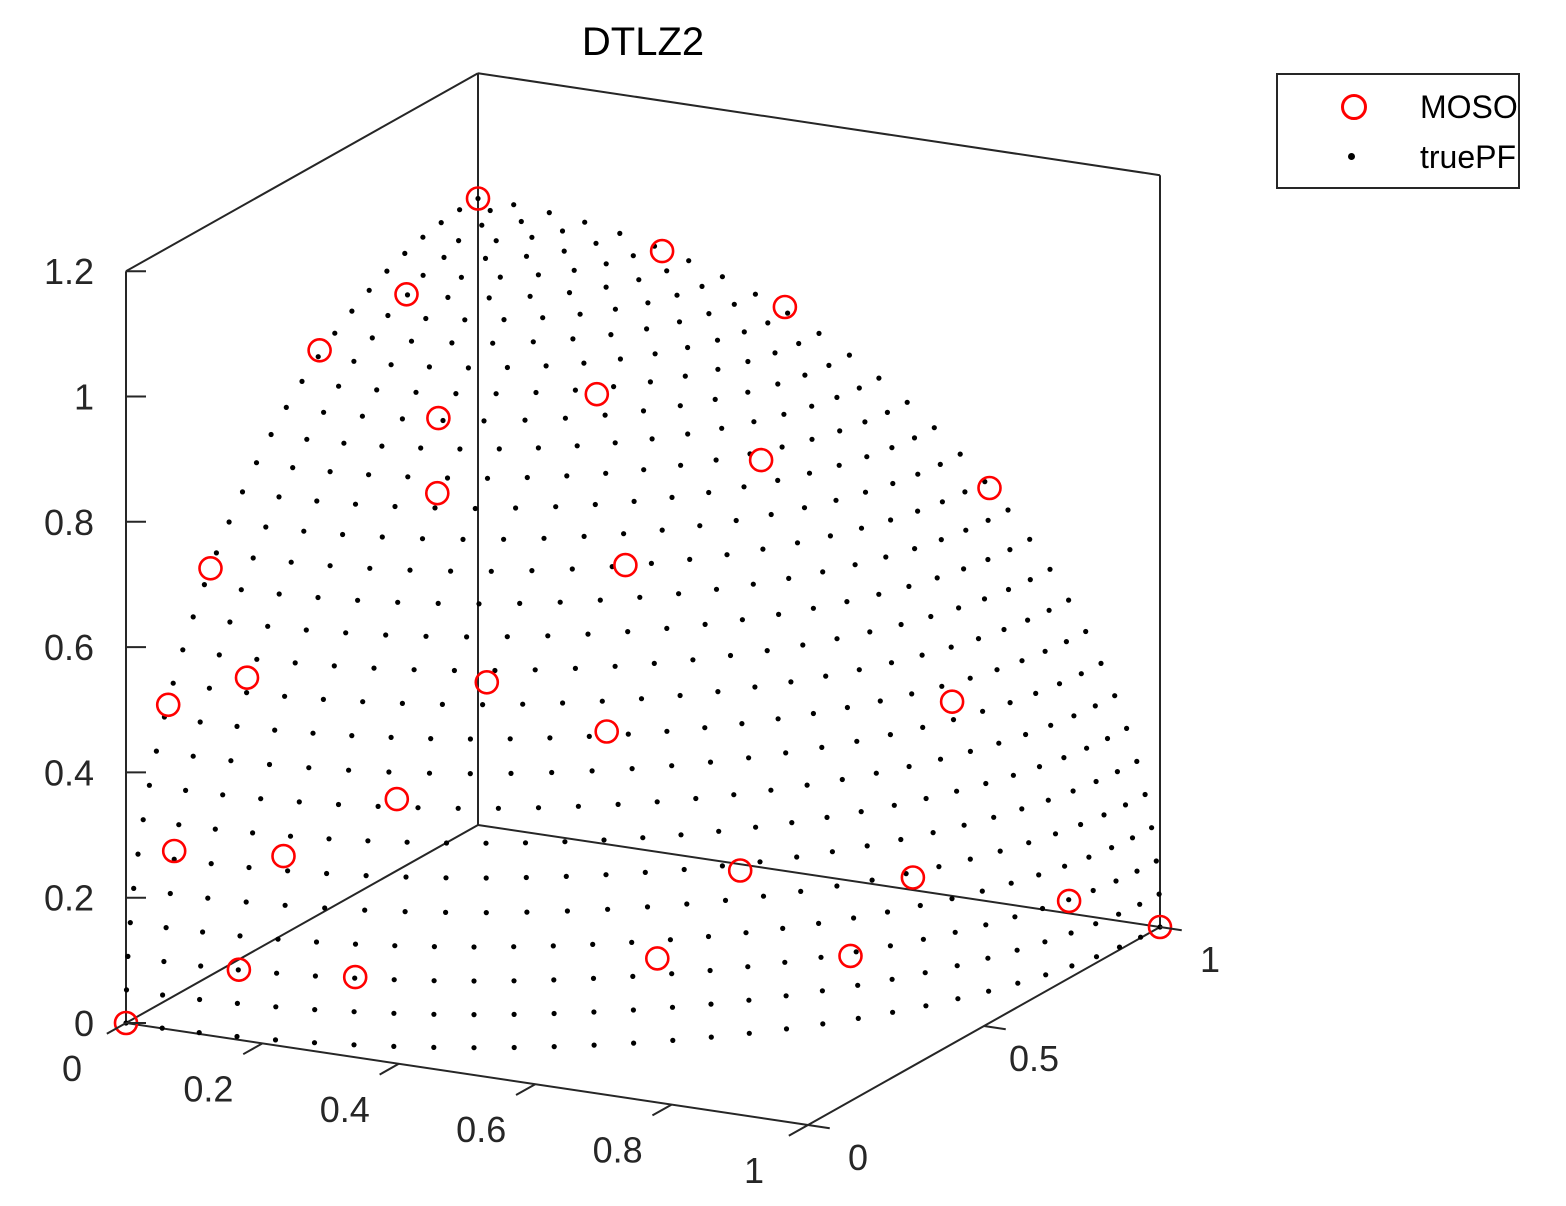 The width and height of the screenshot is (1566, 1206). What do you see at coordinates (302, 924) in the screenshot?
I see `axis-line-back-x` at bounding box center [302, 924].